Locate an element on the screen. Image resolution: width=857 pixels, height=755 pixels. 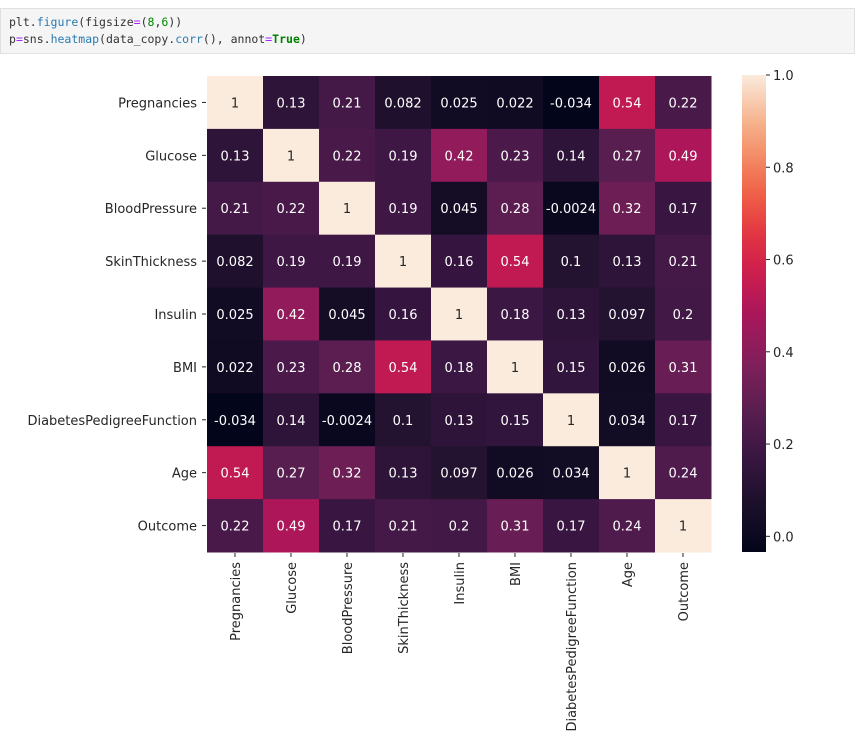
cell-annotation: 0.49 is located at coordinates (683, 156).